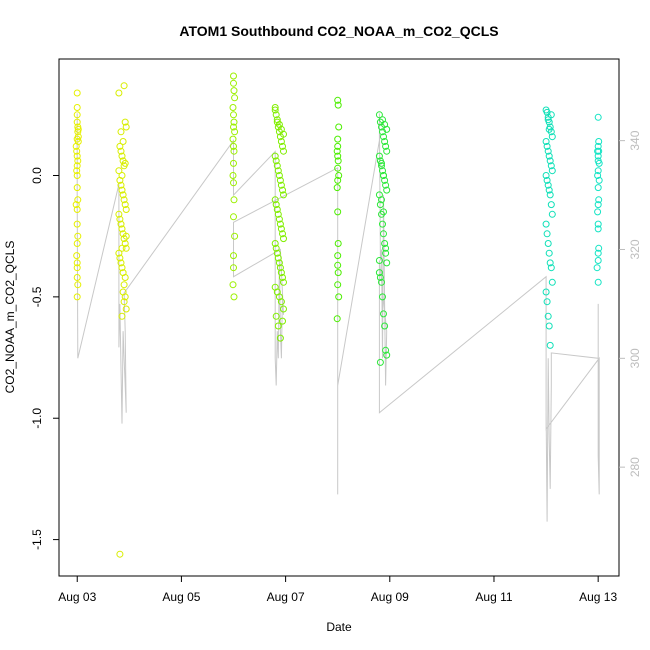 The height and width of the screenshot is (650, 650). Describe the element at coordinates (37, 175) in the screenshot. I see `y-tick-label: 0.0` at that location.